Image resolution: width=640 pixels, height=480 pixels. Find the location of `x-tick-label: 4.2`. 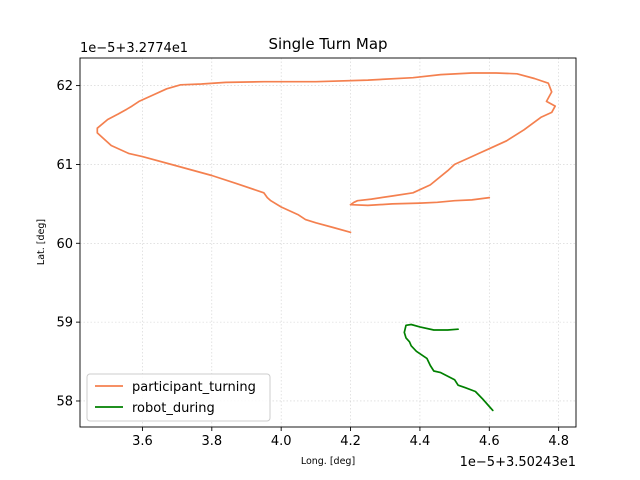

x-tick-label: 4.2 is located at coordinates (350, 441).